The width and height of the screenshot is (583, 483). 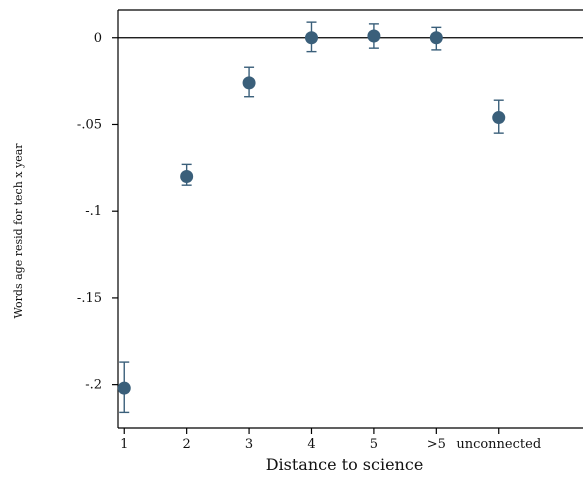 I want to click on x-axis-title: Distance to science, so click(x=345, y=464).